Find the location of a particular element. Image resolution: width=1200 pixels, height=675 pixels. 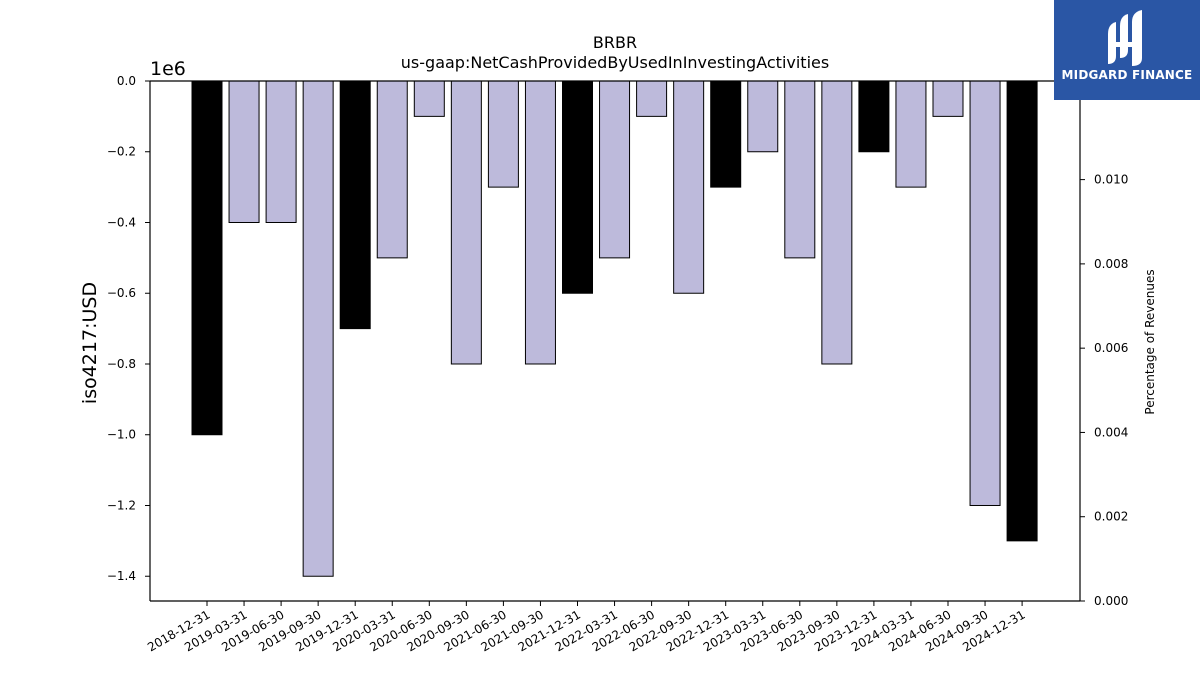

y-tick-label: −1.4 is located at coordinates (121, 576).